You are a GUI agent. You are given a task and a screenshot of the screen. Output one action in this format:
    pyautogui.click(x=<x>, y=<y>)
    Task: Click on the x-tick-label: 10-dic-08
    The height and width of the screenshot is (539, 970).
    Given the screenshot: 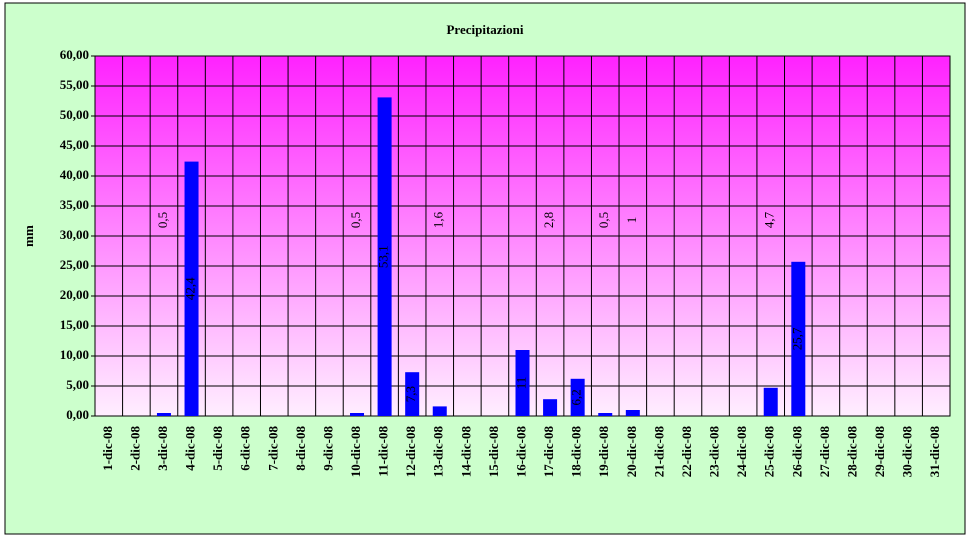 What is the action you would take?
    pyautogui.click(x=355, y=452)
    